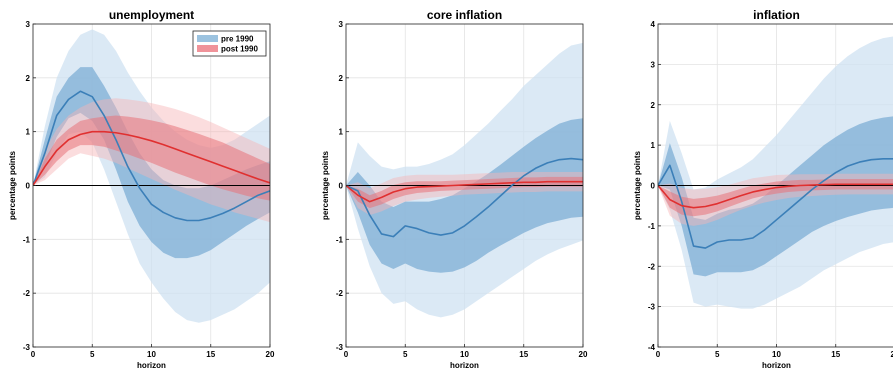 The height and width of the screenshot is (376, 893). I want to click on chart-title: inflation, so click(776, 15).